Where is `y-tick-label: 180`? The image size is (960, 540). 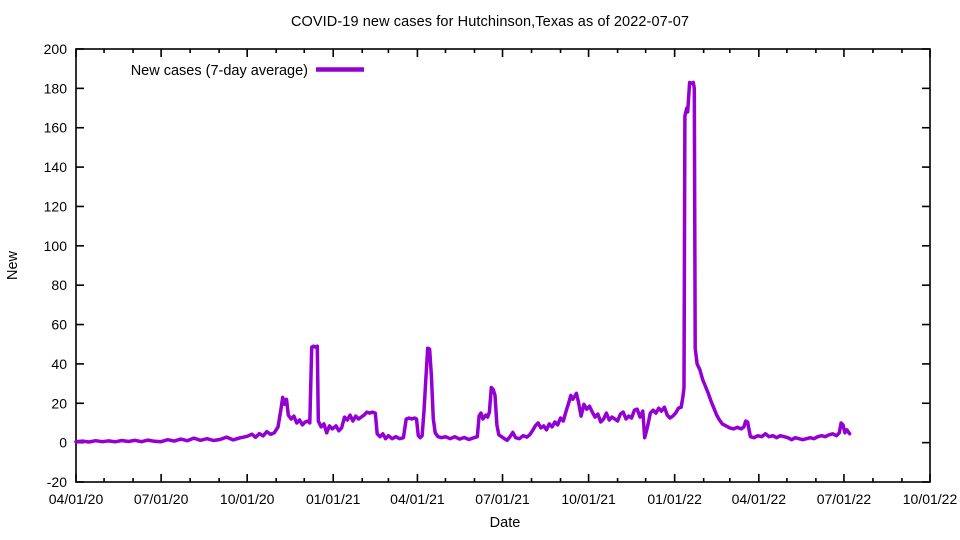 y-tick-label: 180 is located at coordinates (56, 88).